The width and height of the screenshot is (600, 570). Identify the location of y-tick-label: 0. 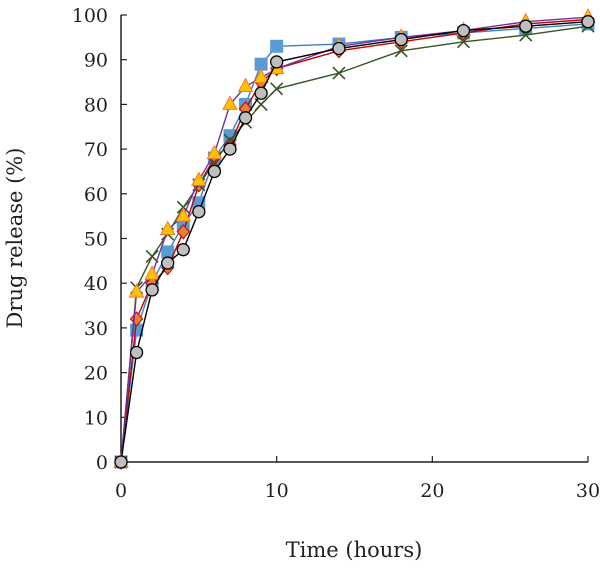
(102, 463).